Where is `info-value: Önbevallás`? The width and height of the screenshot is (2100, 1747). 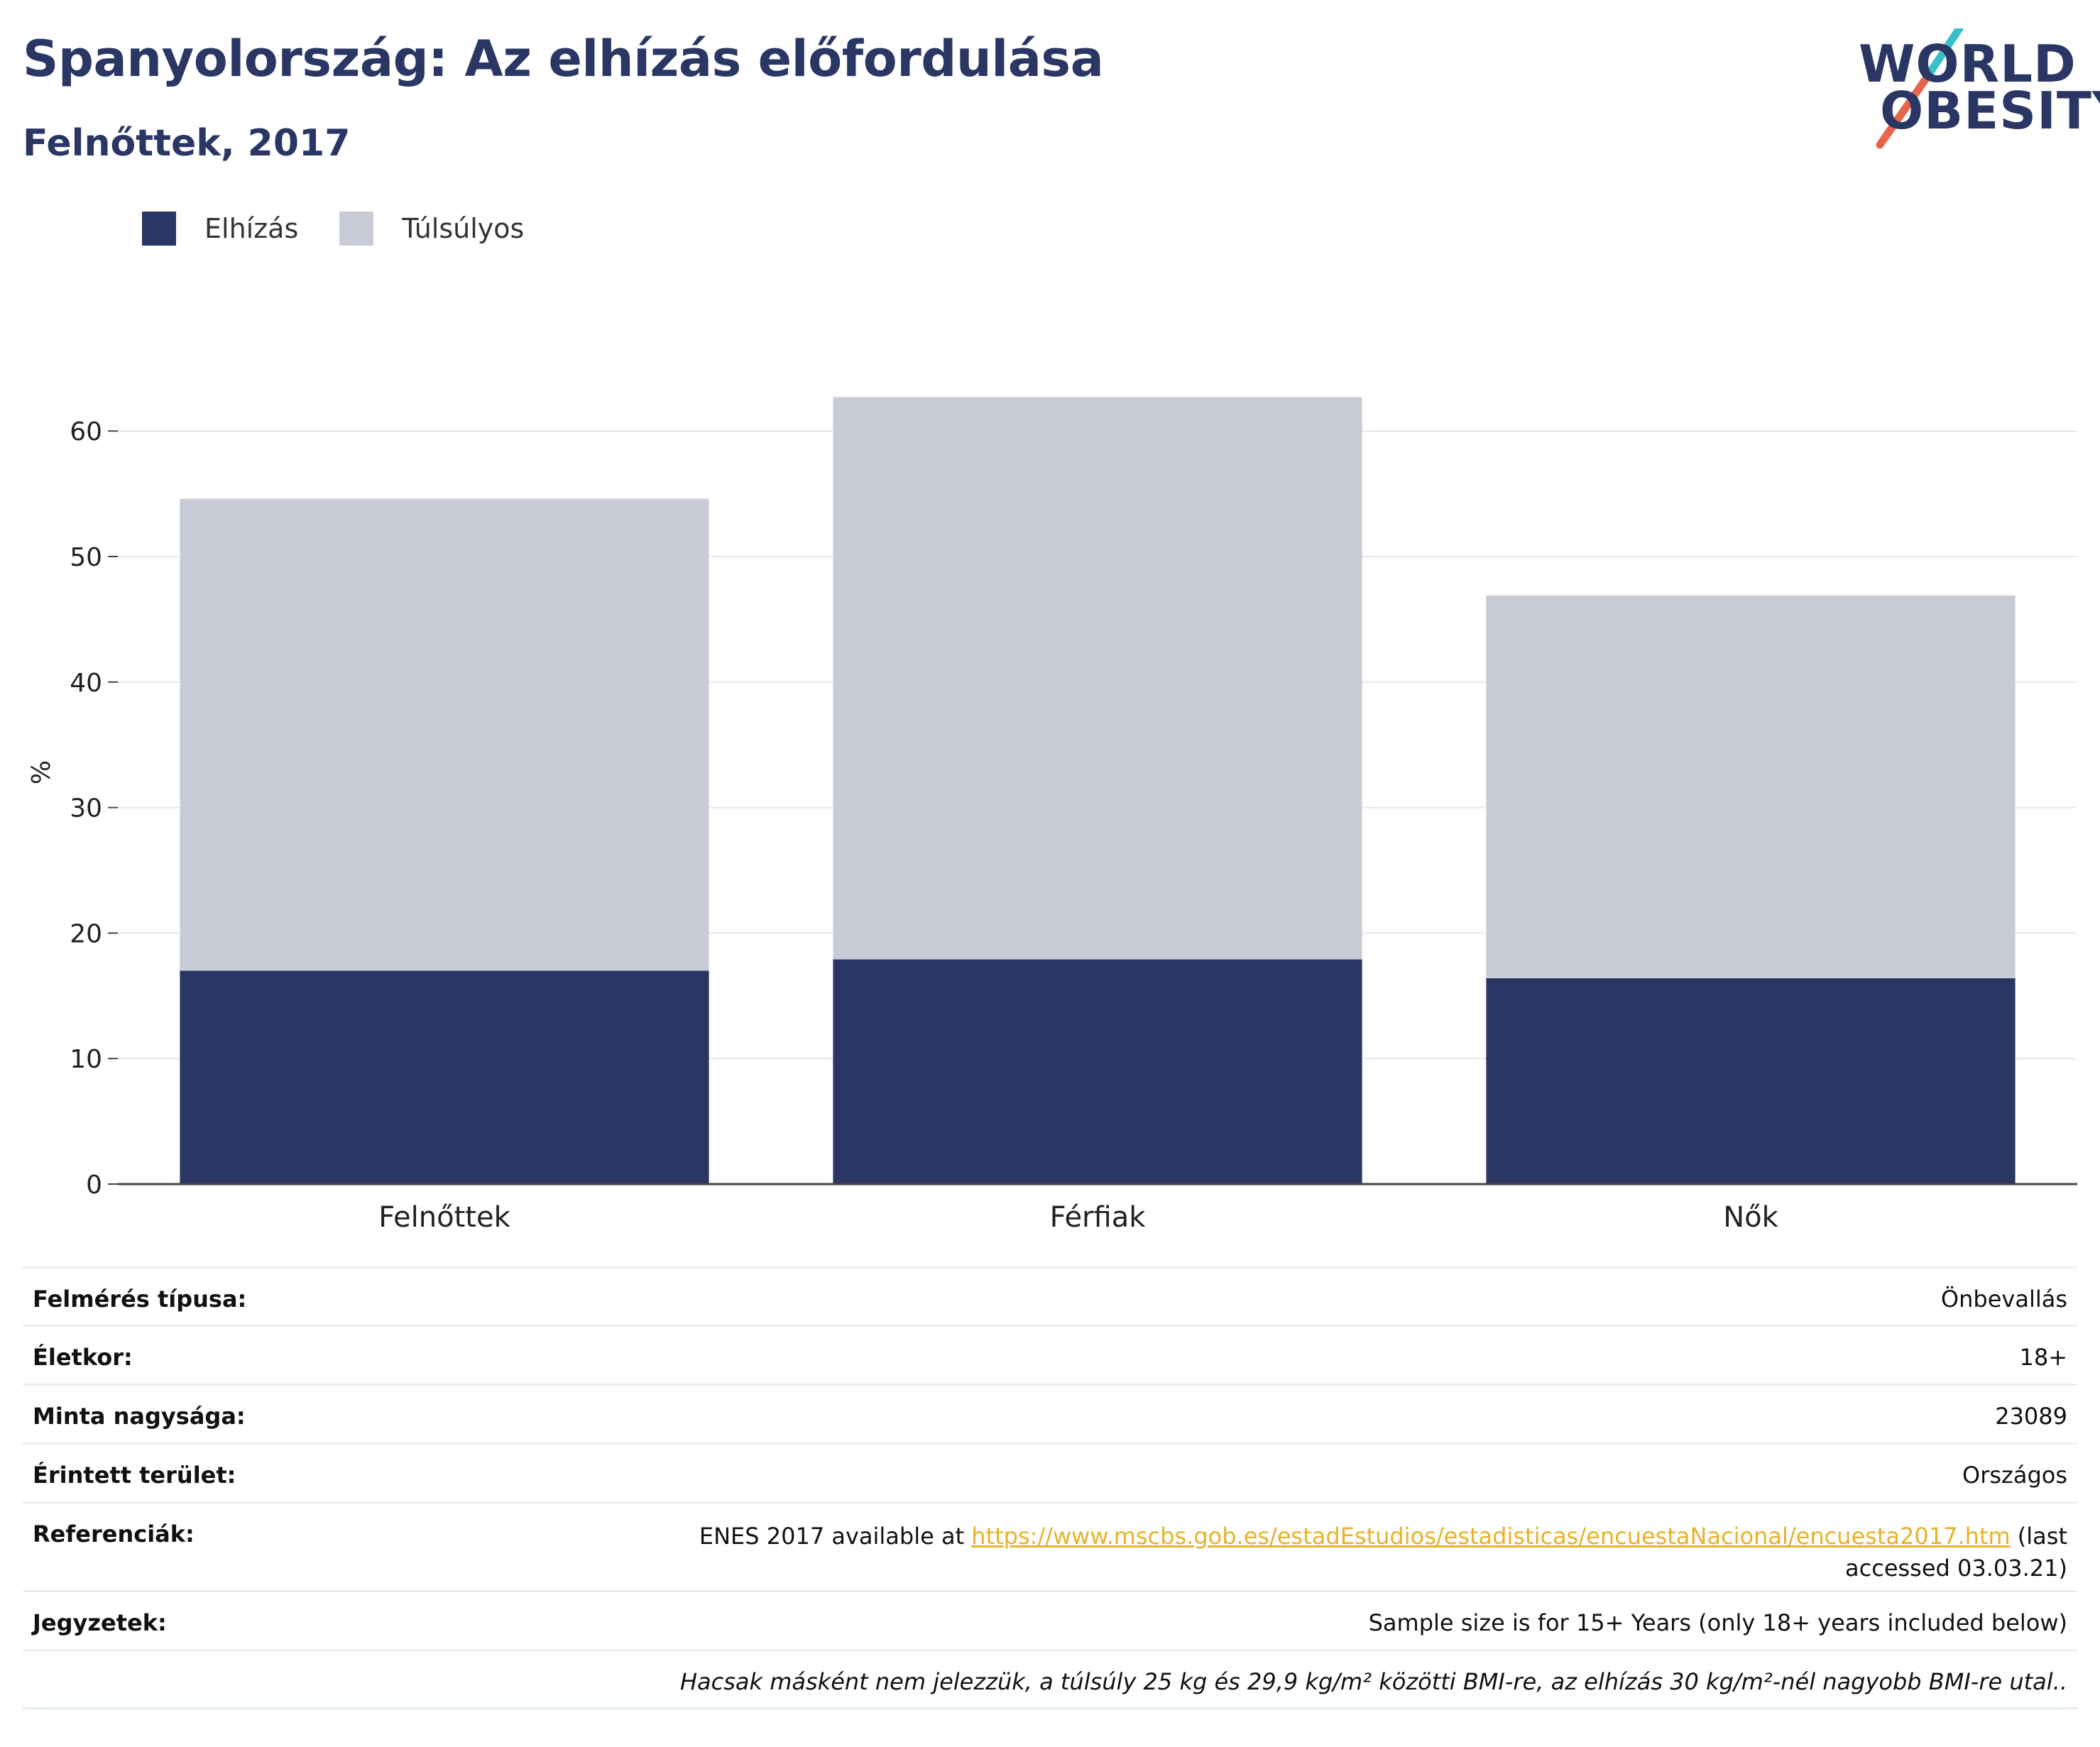 info-value: Önbevallás is located at coordinates (2003, 1299).